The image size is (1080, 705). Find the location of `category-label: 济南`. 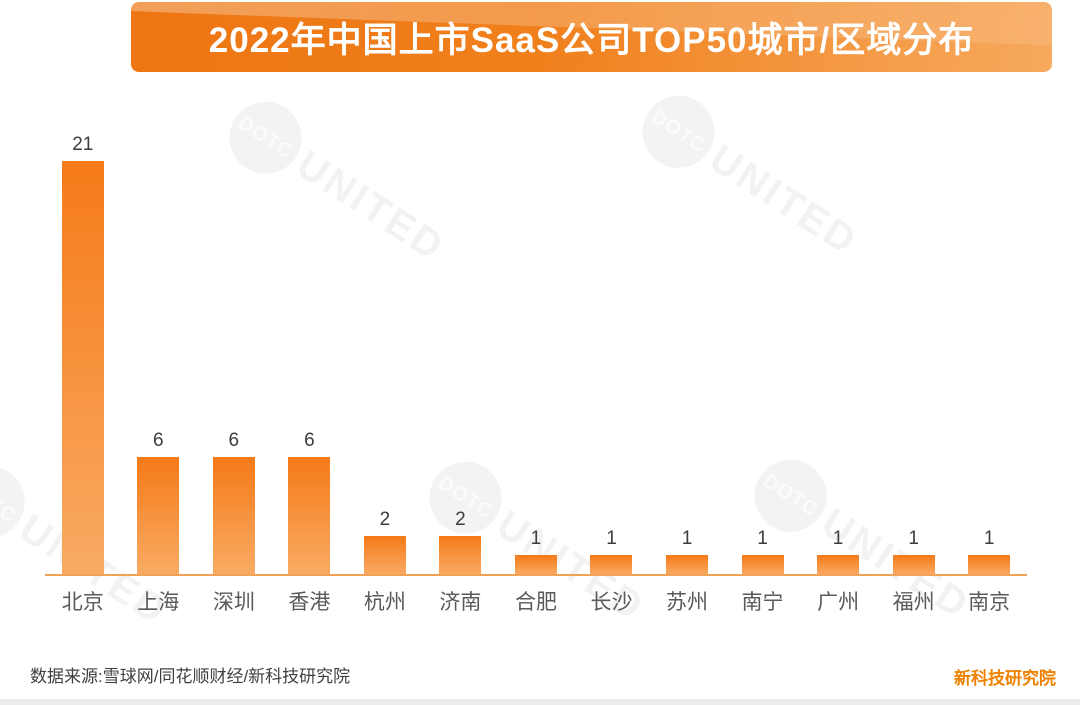

category-label: 济南 is located at coordinates (460, 602).